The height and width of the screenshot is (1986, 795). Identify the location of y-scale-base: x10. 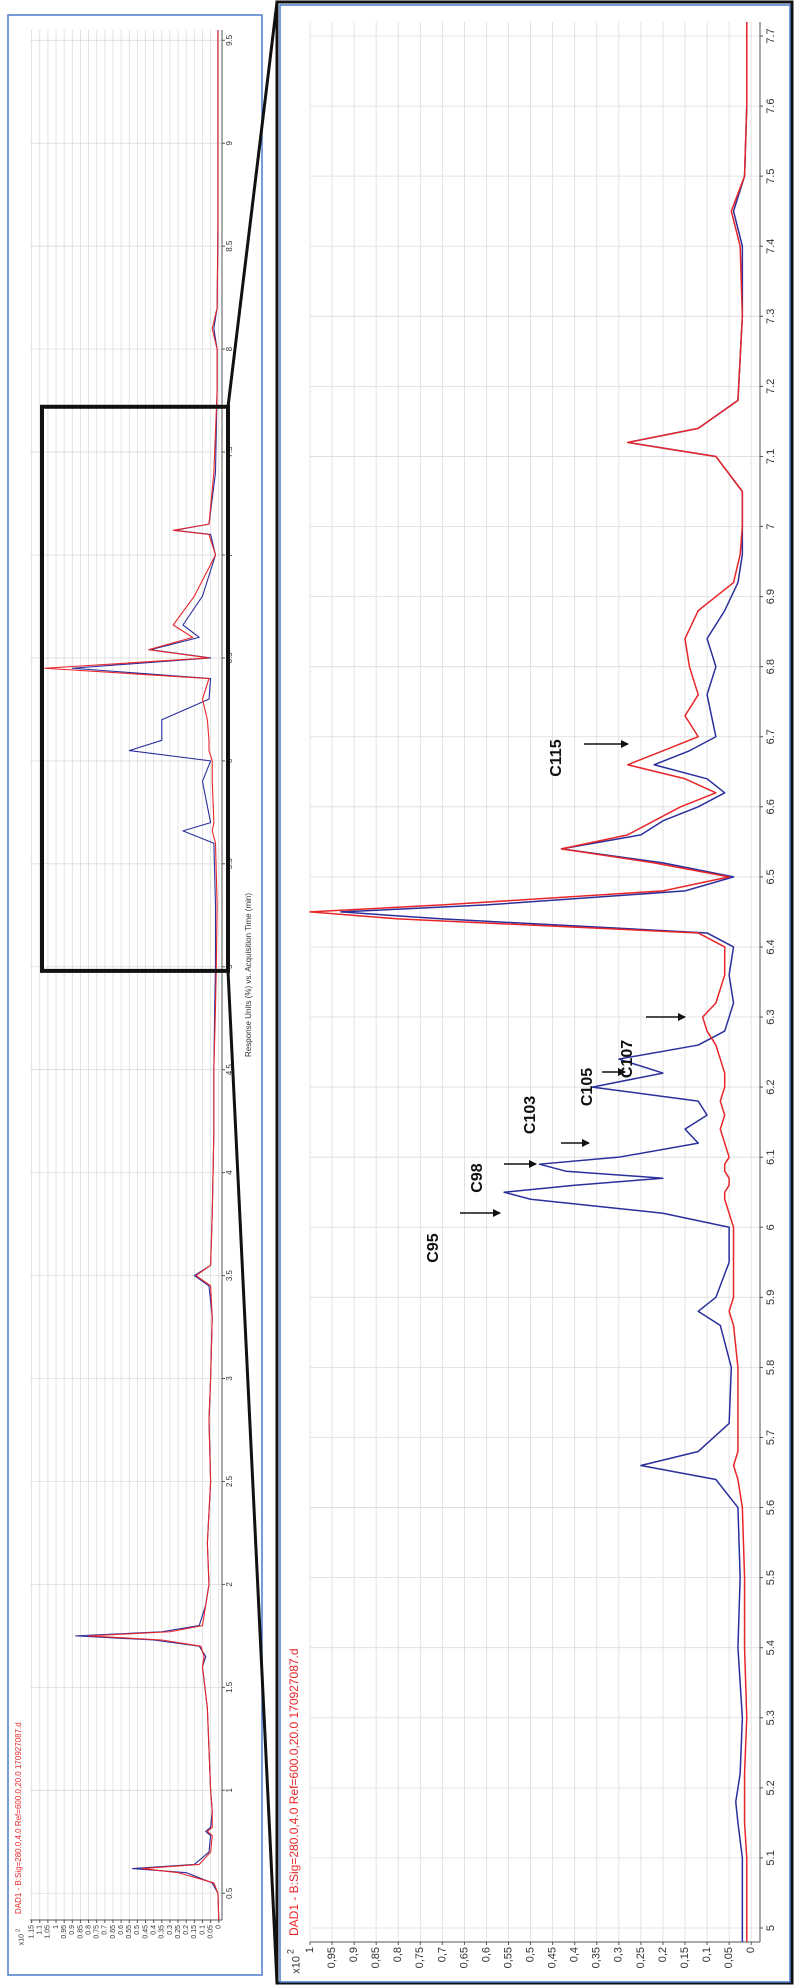
(21, 1939).